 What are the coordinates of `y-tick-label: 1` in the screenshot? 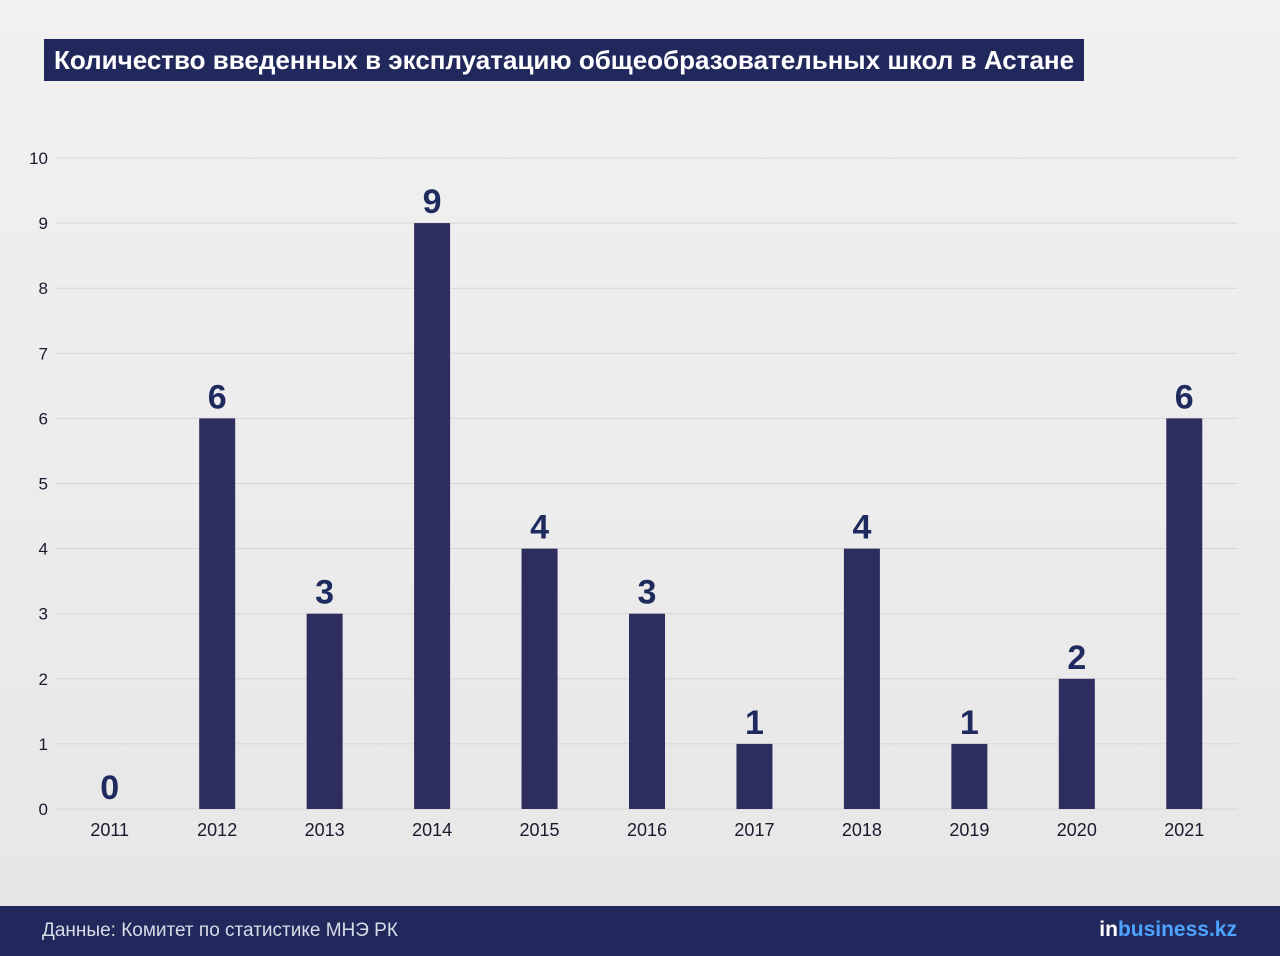 It's located at (43, 744).